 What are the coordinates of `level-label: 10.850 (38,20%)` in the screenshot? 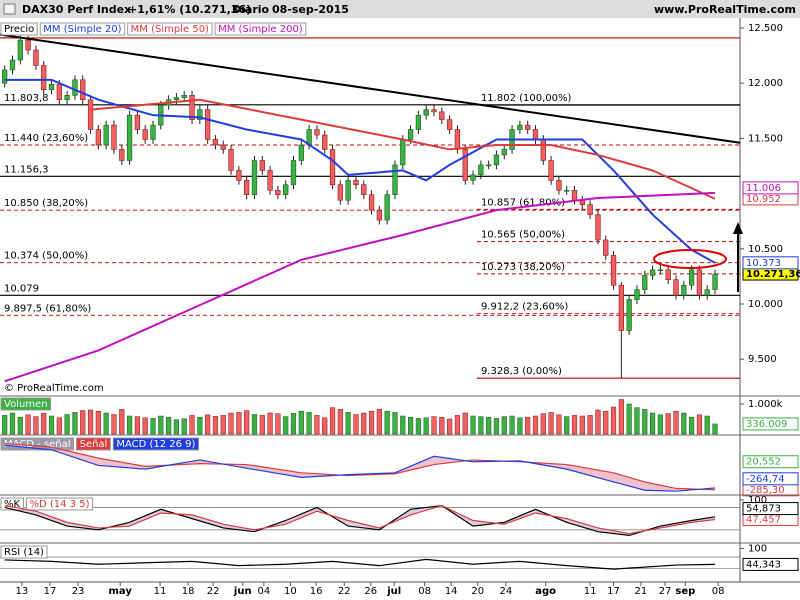 It's located at (46, 203).